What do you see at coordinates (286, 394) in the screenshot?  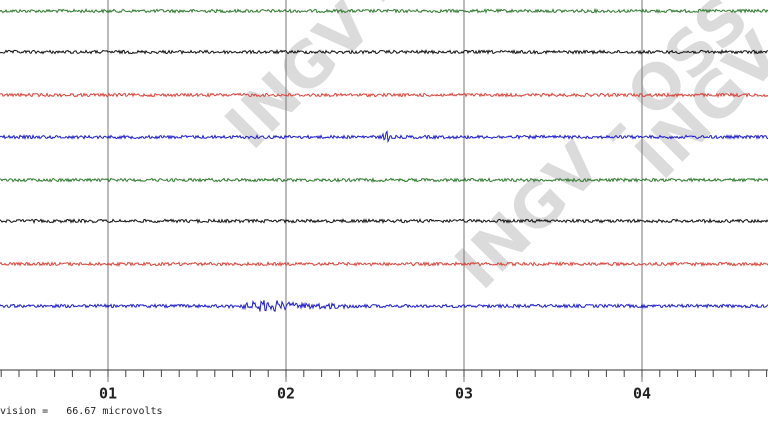 I see `tick-label: 02` at bounding box center [286, 394].